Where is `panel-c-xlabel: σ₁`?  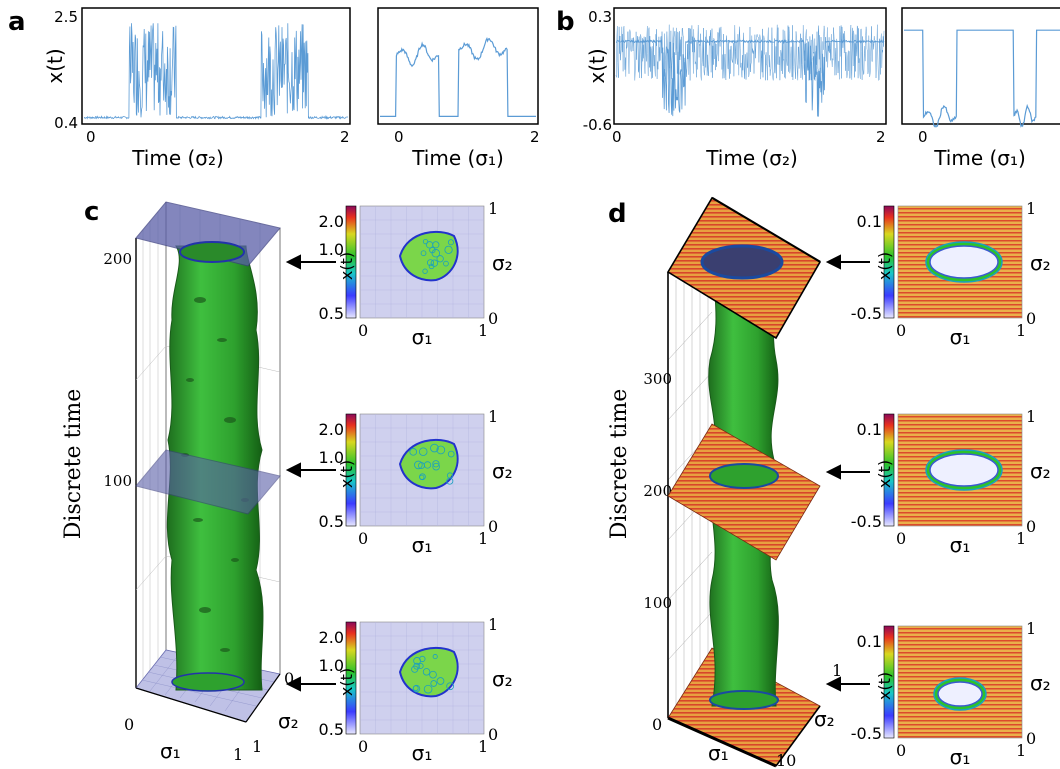
panel-c-xlabel: σ₁ is located at coordinates (170, 751).